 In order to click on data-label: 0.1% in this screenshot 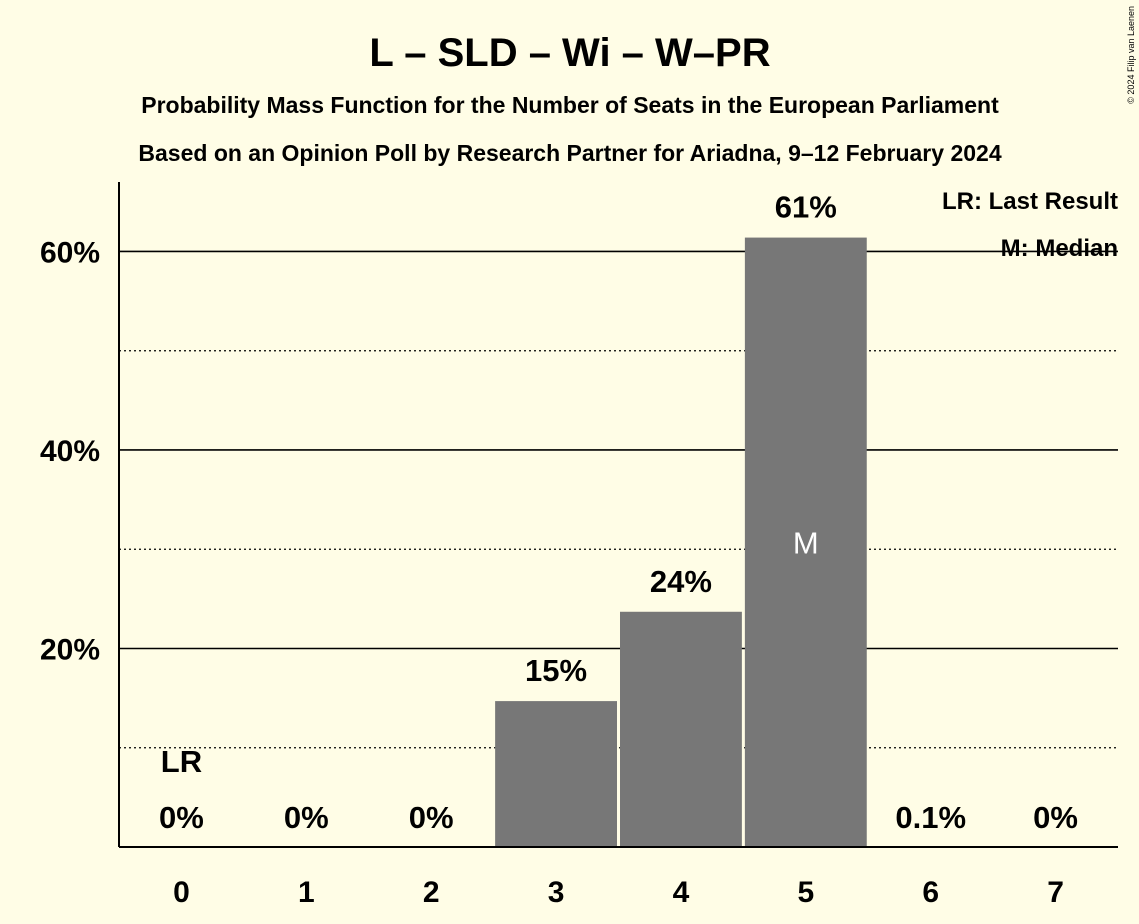, I will do `click(930, 817)`.